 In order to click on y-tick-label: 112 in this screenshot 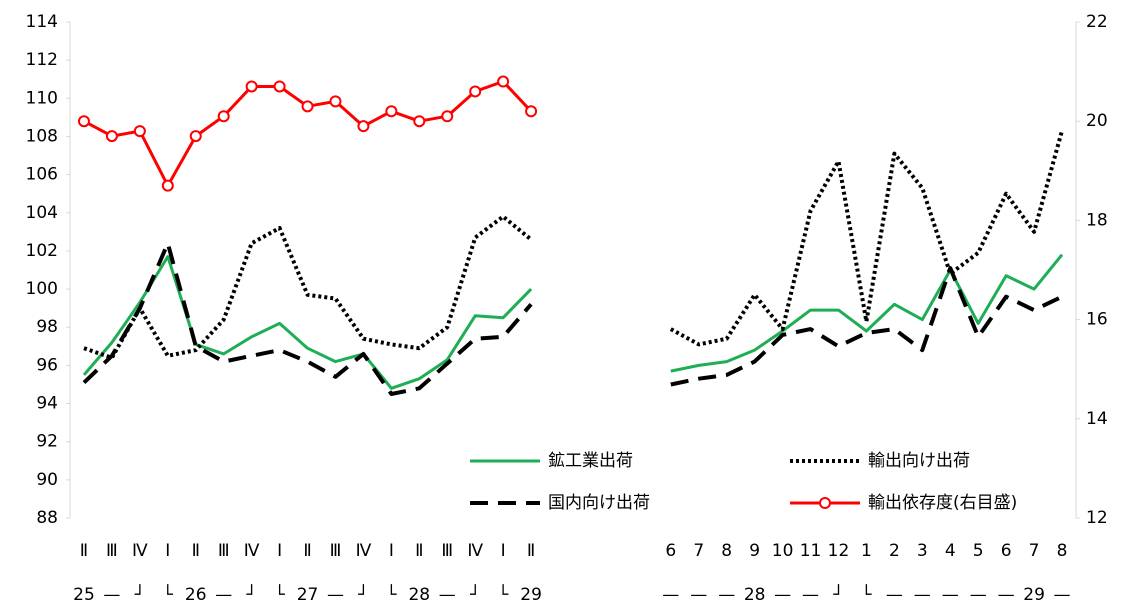, I will do `click(42, 60)`.